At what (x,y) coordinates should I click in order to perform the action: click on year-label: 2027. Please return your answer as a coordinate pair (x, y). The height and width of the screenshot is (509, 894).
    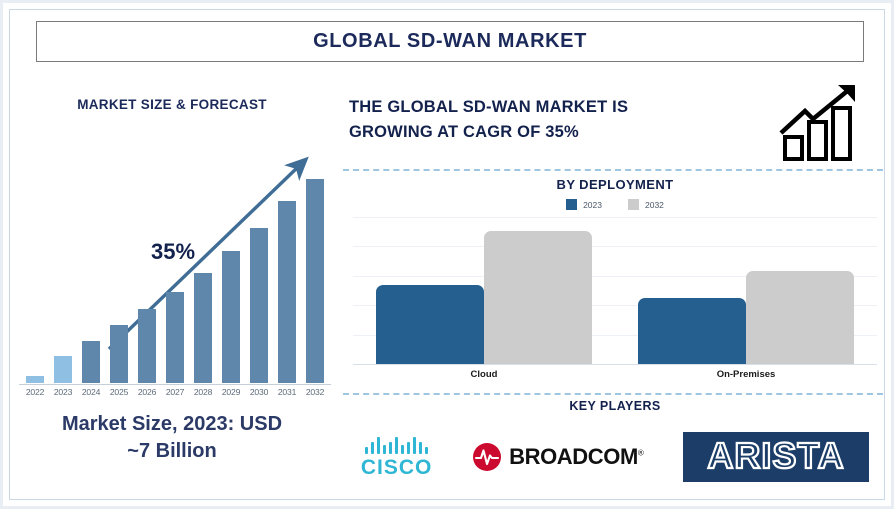
    Looking at the image, I should click on (175, 392).